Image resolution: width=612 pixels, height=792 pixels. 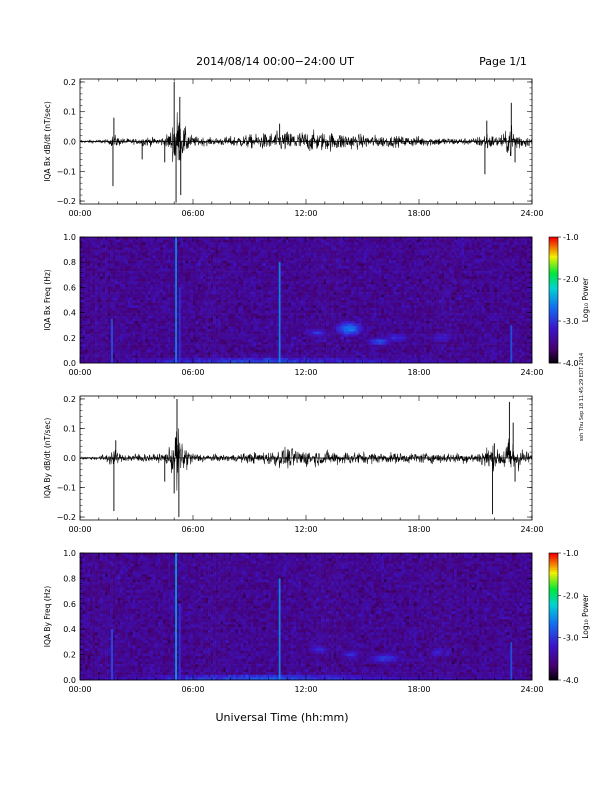 What do you see at coordinates (305, 213) in the screenshot?
I see `x-tick-label: 12:00` at bounding box center [305, 213].